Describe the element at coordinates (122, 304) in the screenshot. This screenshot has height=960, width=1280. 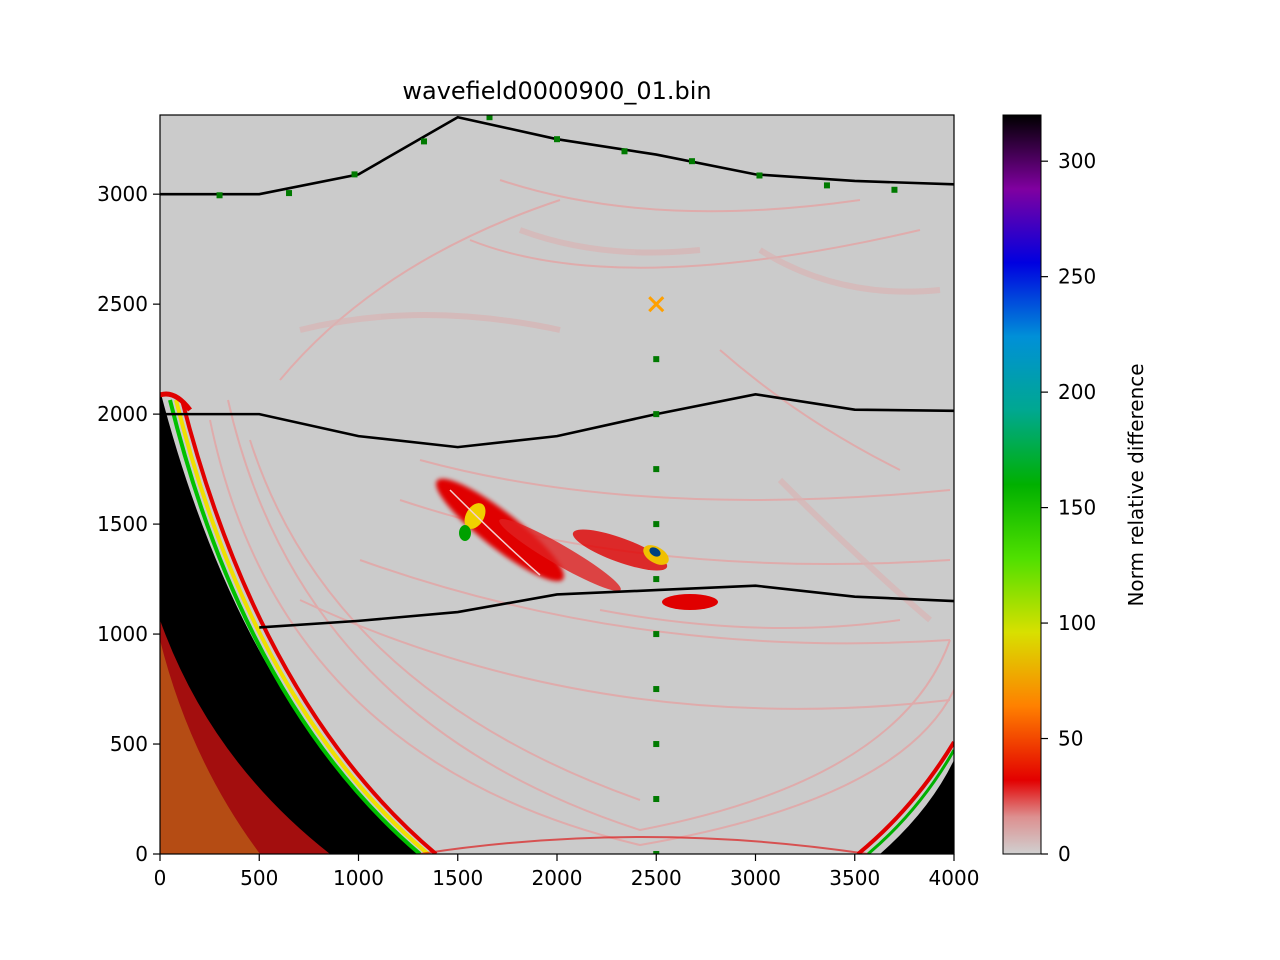
I see `y-tick-label: 2500` at that location.